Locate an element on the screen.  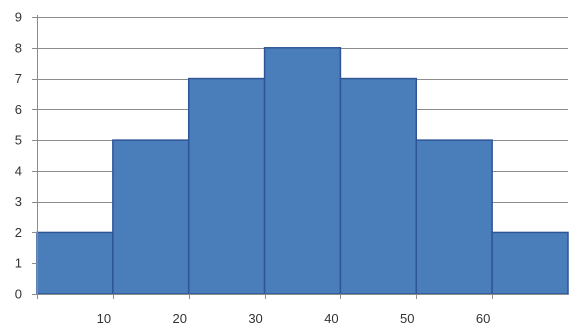
y-tick-label: 5 is located at coordinates (18, 140).